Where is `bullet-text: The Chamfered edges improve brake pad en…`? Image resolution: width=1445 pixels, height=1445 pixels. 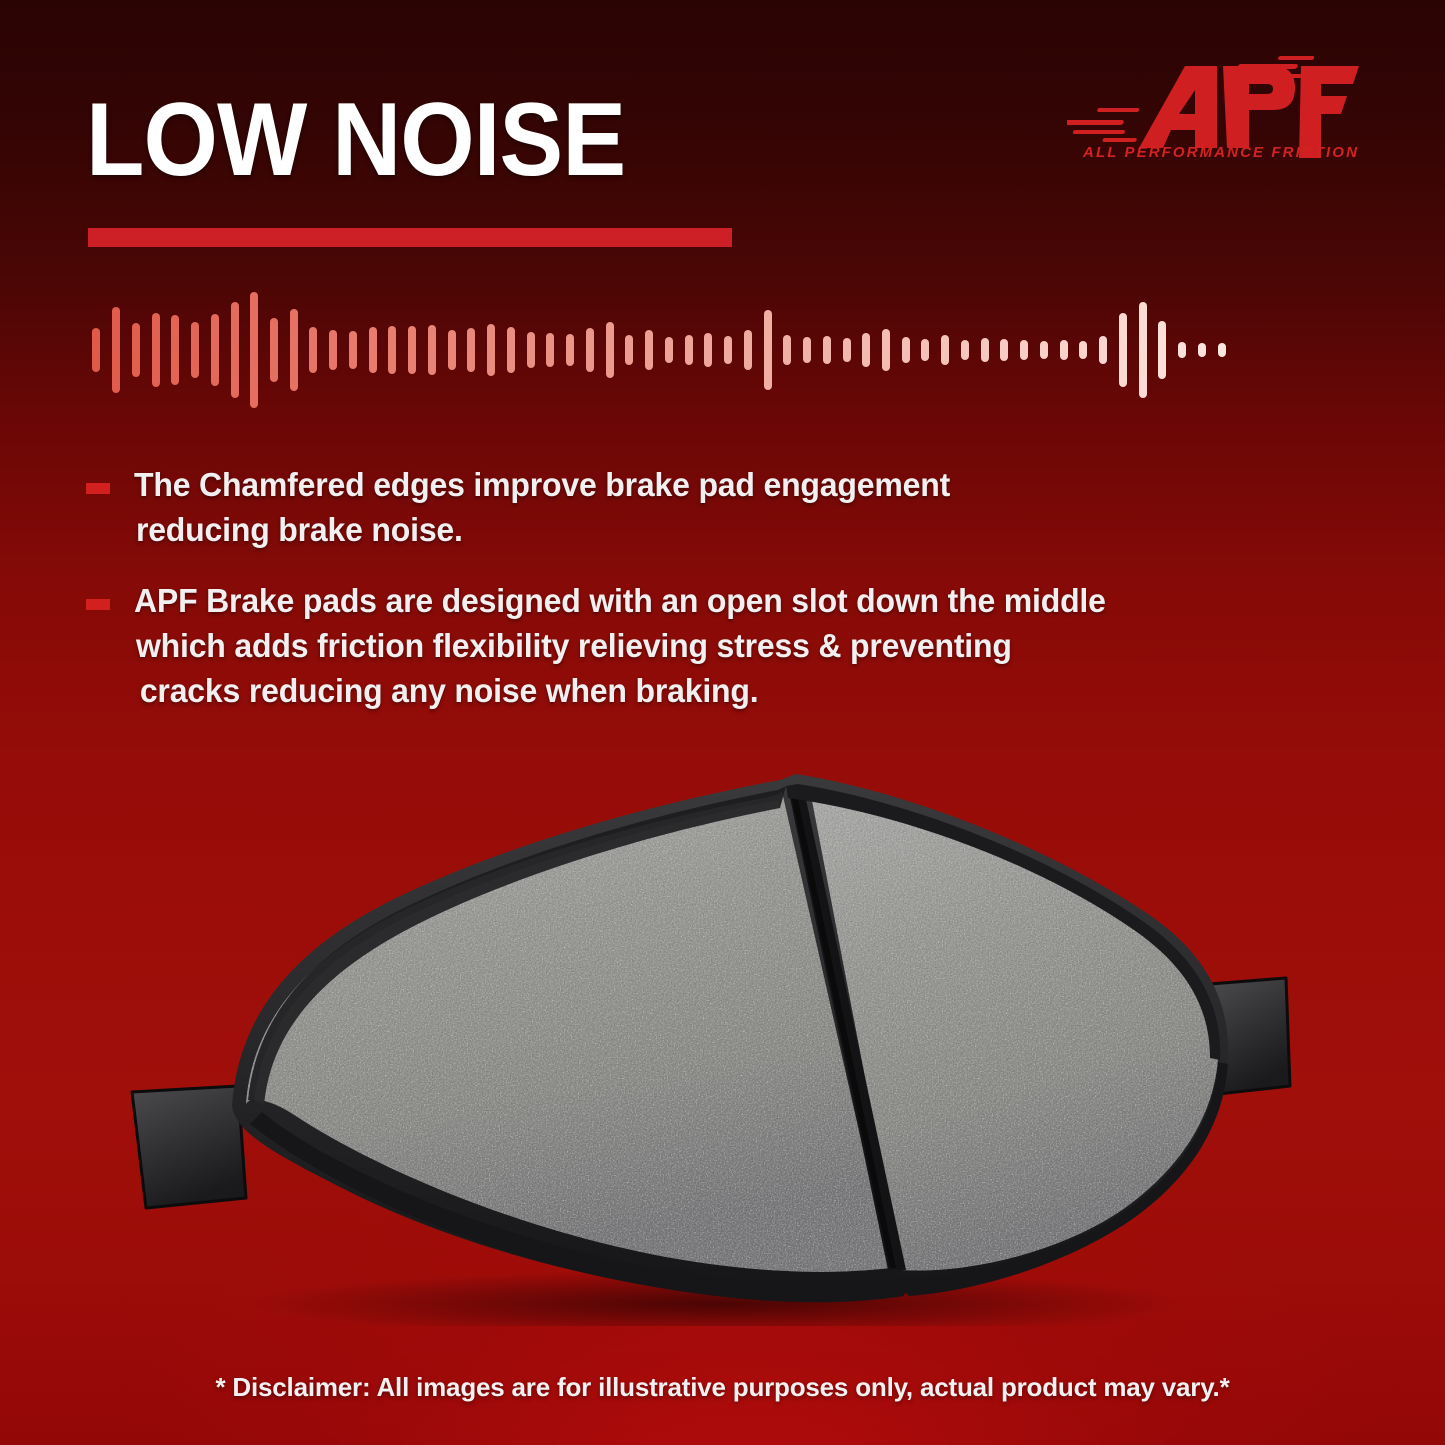 bullet-text: The Chamfered edges improve brake pad en… is located at coordinates (542, 507).